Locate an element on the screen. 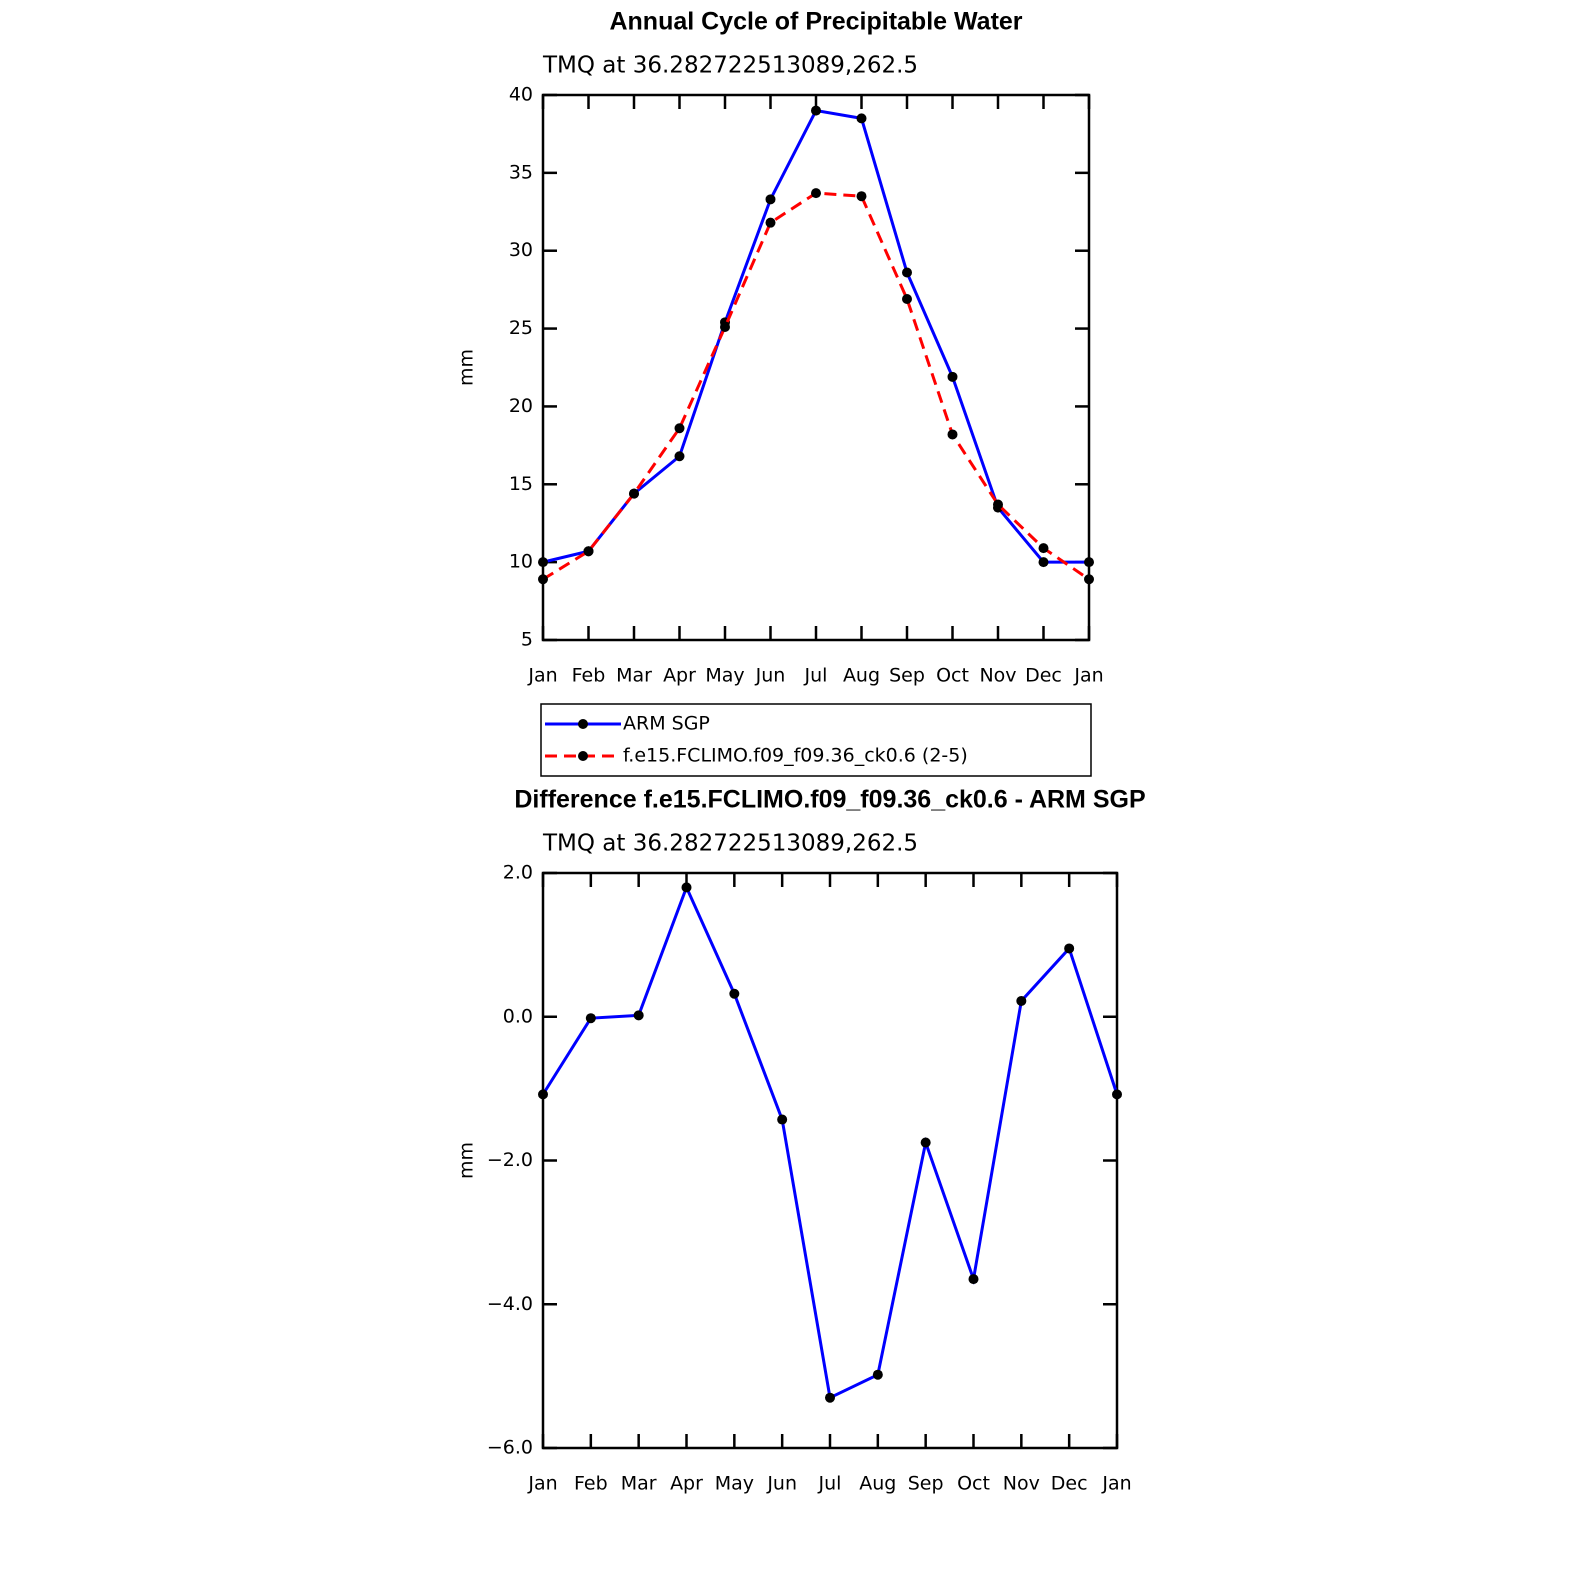  legend-label: ARM SGP is located at coordinates (666, 724).